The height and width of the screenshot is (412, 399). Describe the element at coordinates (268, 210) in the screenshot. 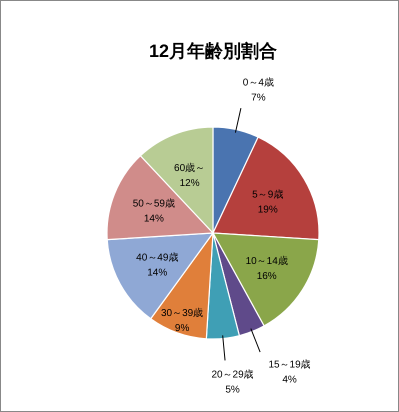

I see `data-label: 19%` at that location.